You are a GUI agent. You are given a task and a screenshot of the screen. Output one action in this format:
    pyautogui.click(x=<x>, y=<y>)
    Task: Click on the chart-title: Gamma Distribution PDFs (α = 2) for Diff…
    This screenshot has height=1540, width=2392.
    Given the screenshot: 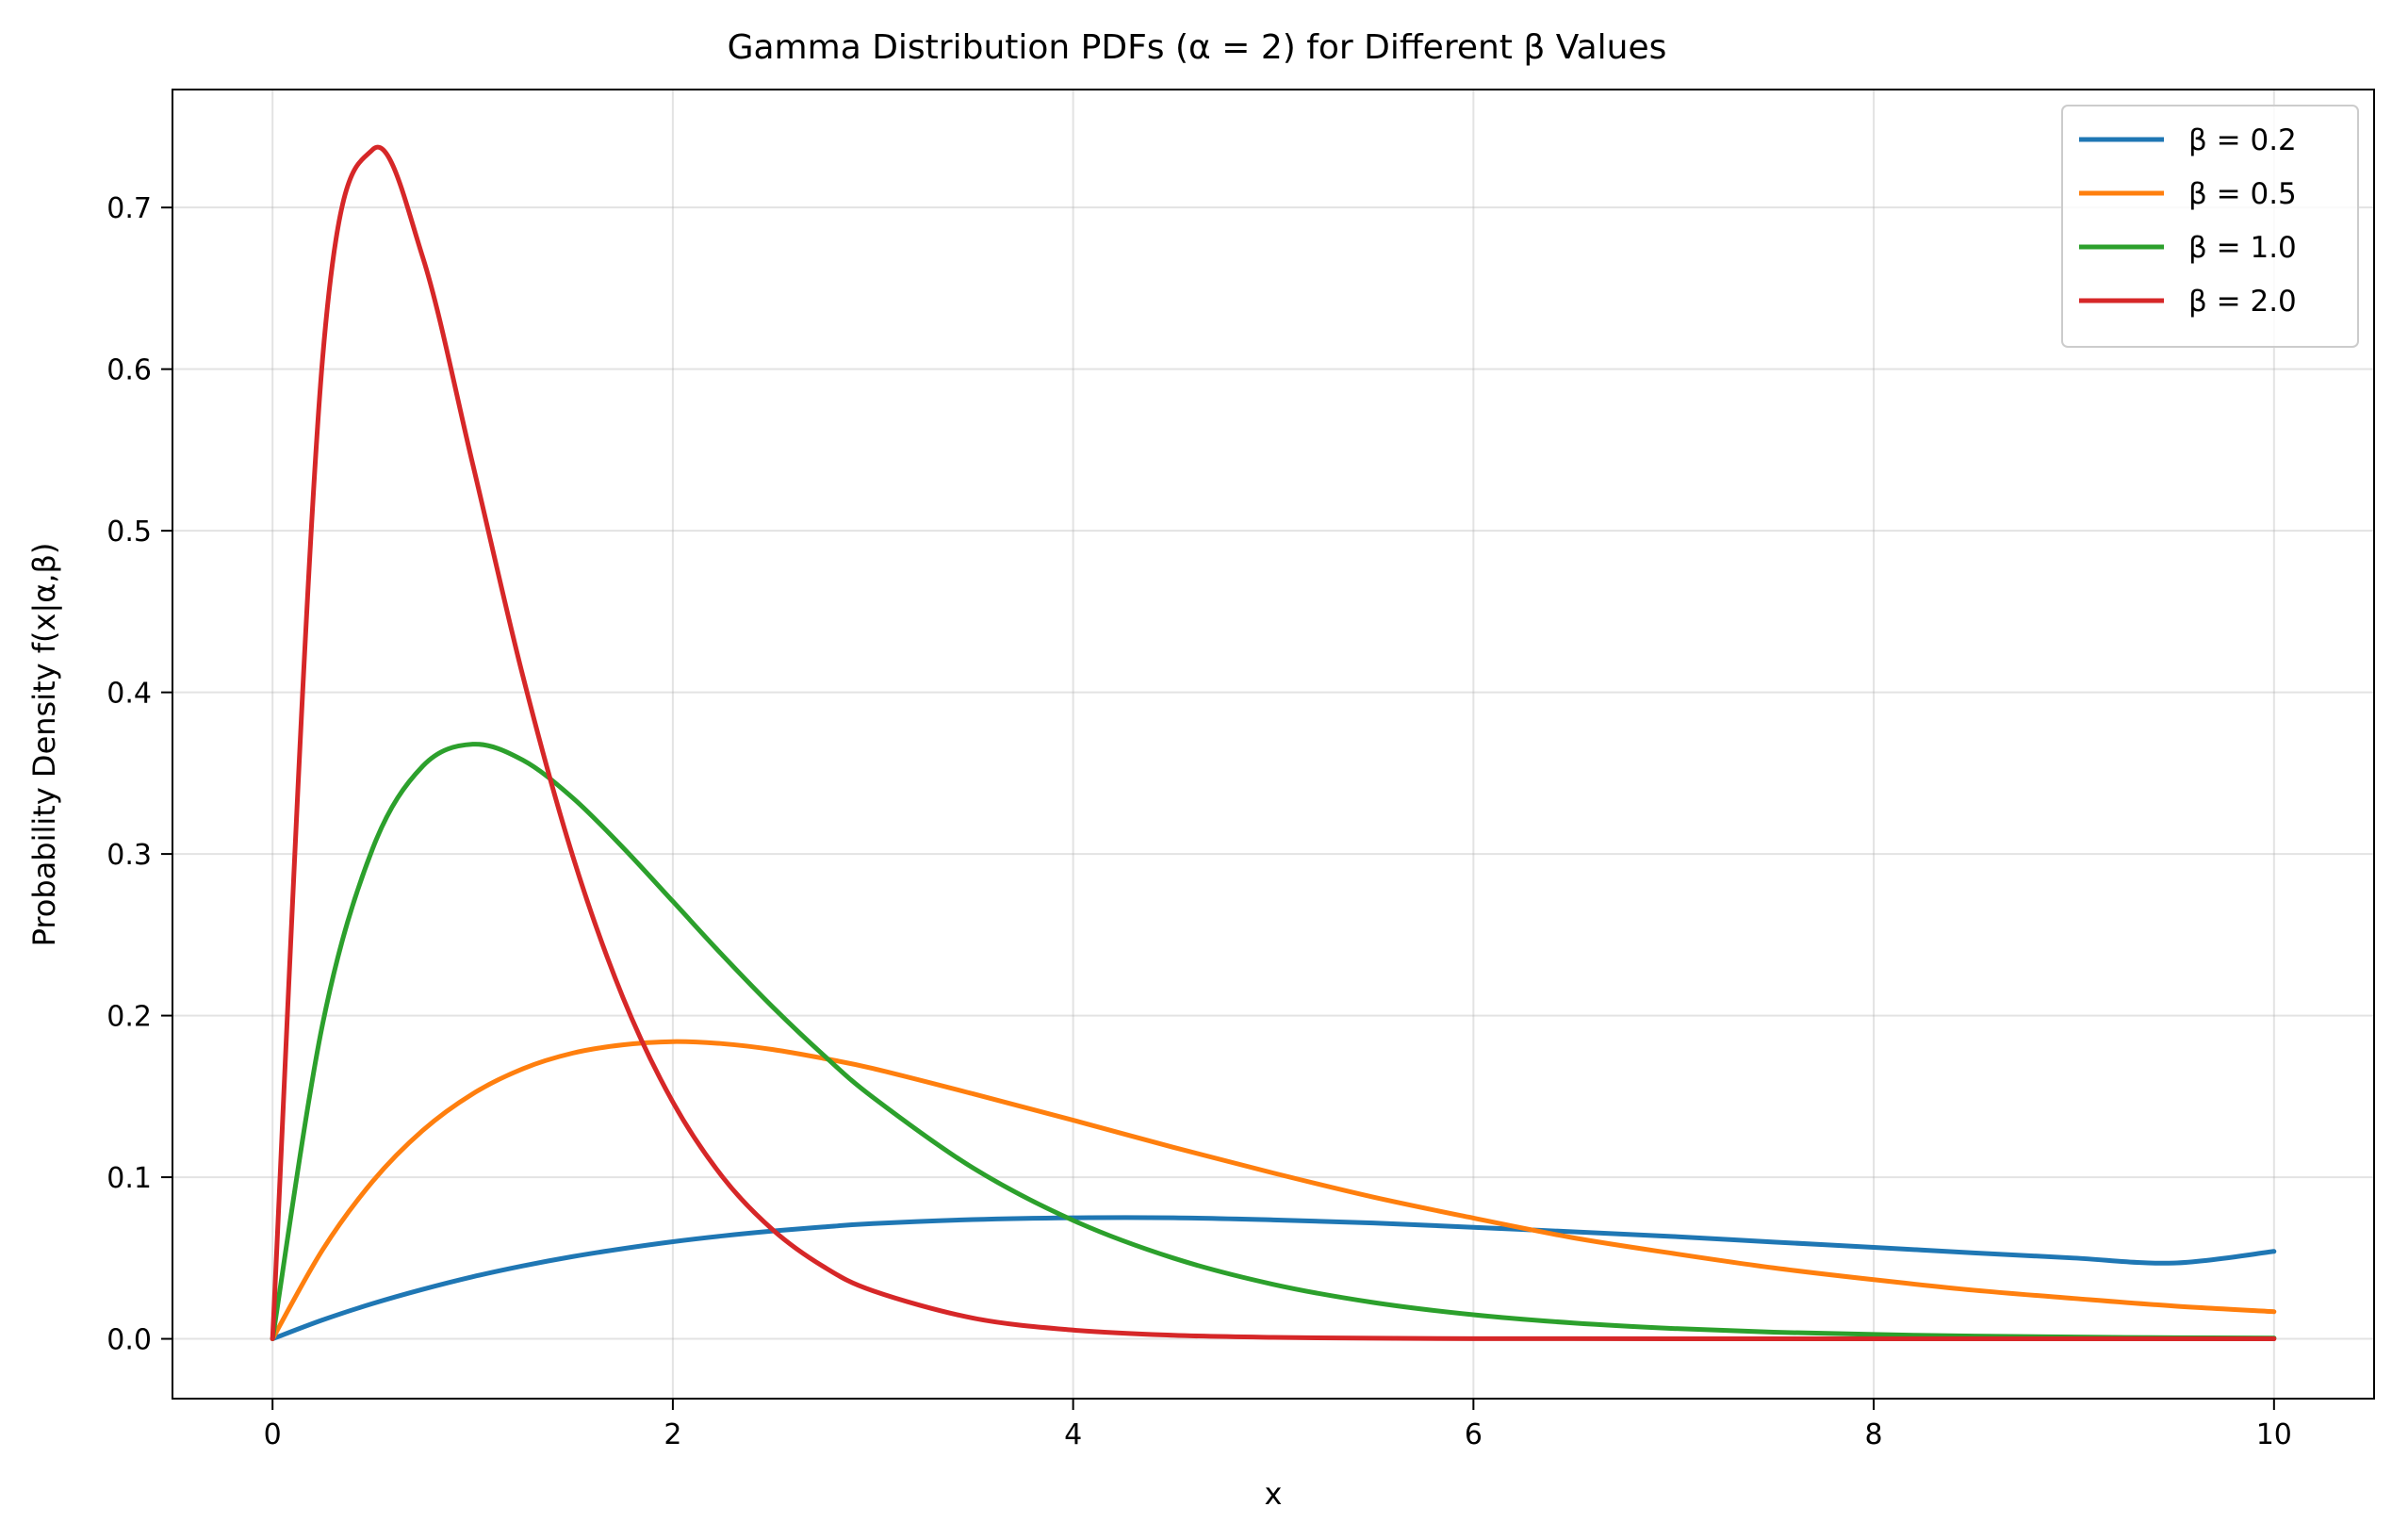 What is the action you would take?
    pyautogui.click(x=1197, y=47)
    